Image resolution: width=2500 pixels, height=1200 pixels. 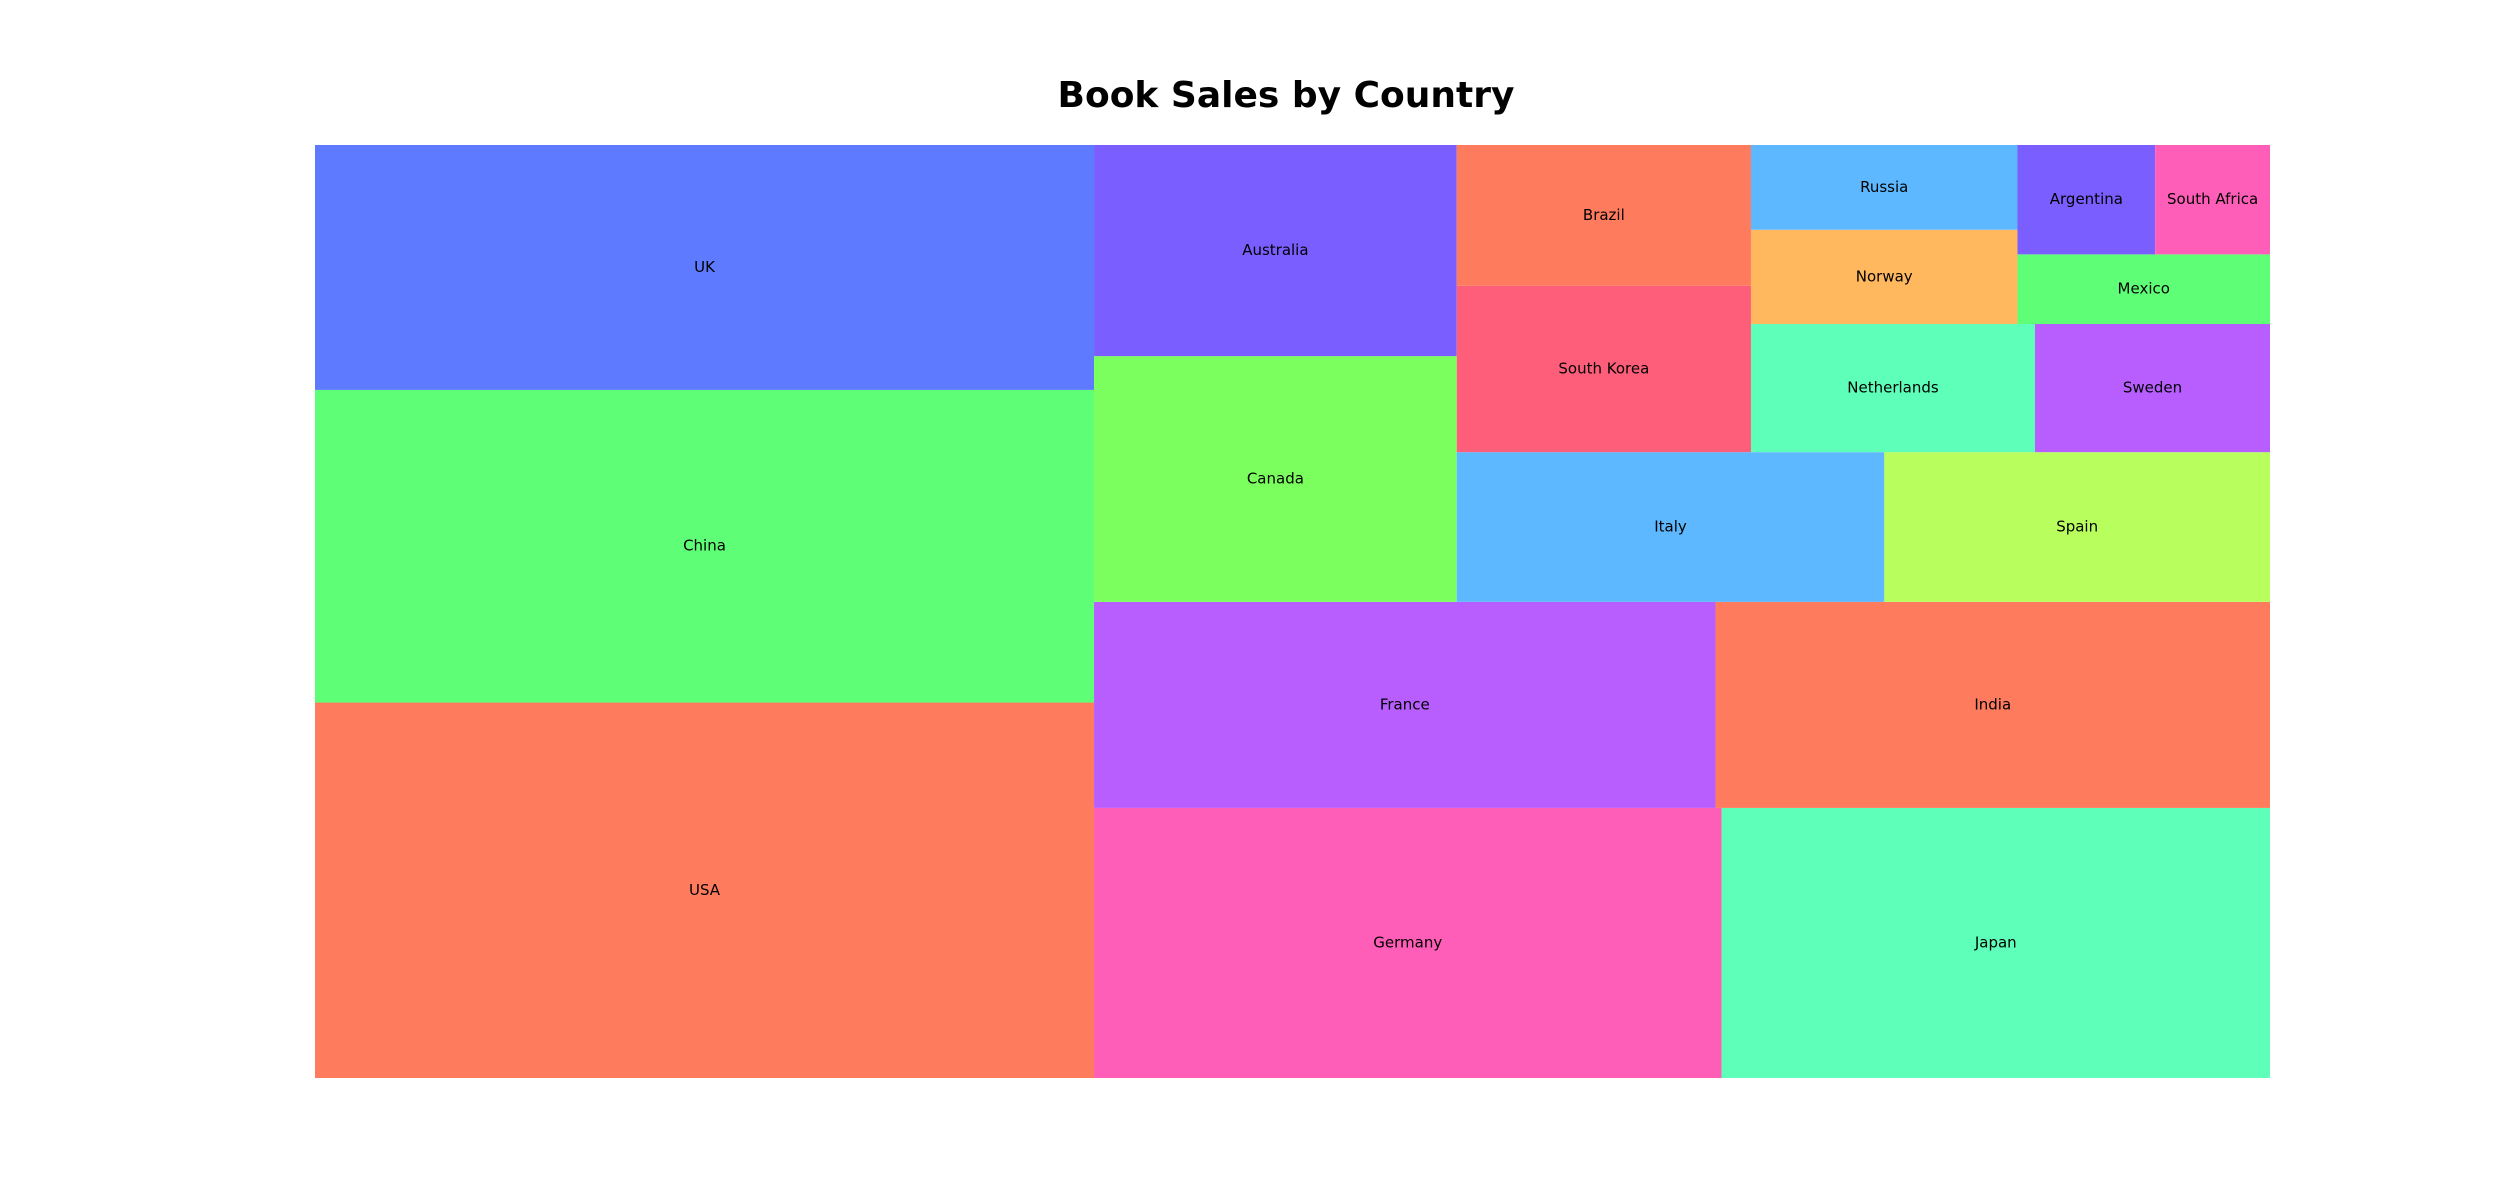 I want to click on tile-label-usa: USA, so click(x=705, y=890).